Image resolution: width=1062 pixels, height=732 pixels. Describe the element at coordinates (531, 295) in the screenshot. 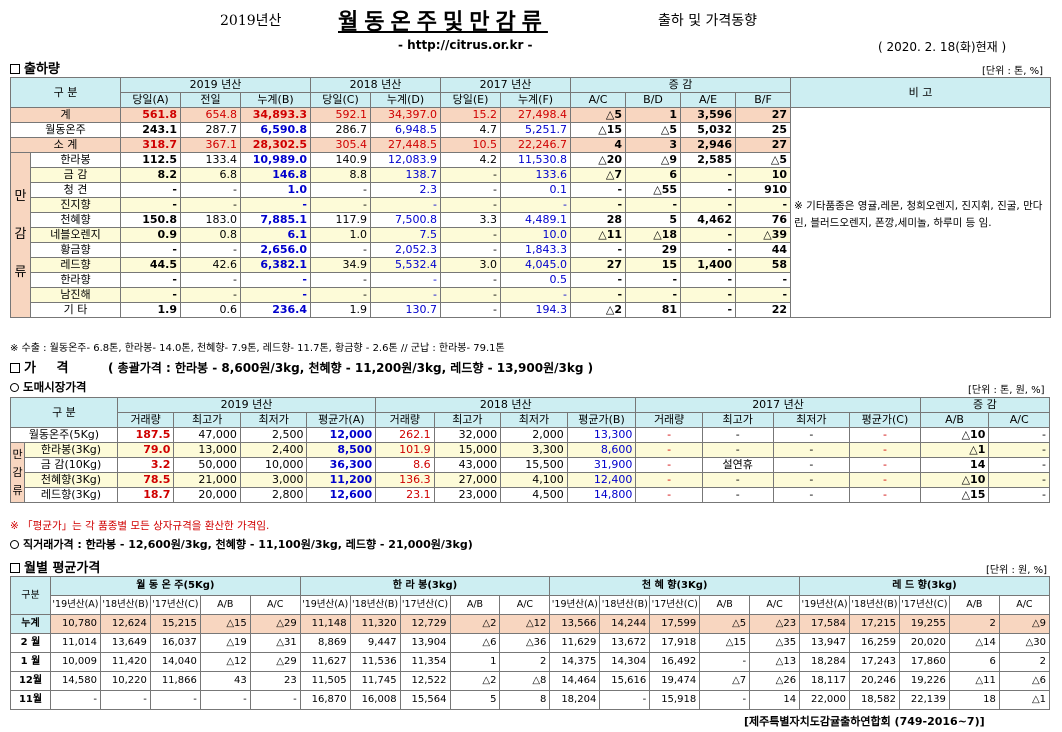

I see `table-row: 남진해 - - - - - - - - - - -` at that location.